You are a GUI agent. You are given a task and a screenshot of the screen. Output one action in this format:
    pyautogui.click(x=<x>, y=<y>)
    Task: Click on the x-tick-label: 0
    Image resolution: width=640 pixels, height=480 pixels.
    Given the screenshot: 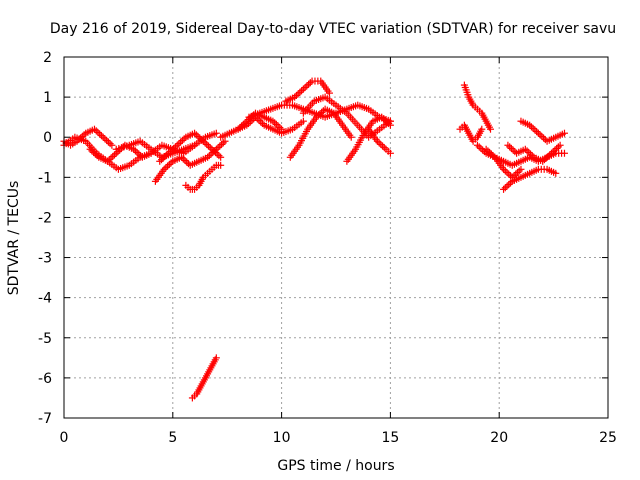 What is the action you would take?
    pyautogui.click(x=64, y=438)
    